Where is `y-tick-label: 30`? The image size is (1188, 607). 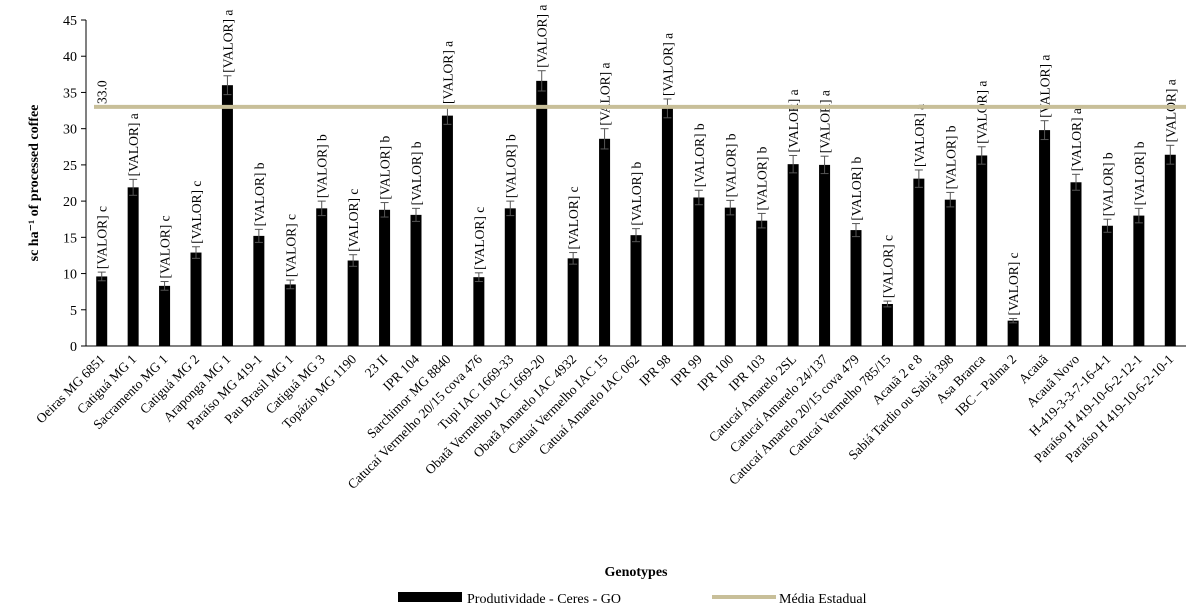 y-tick-label: 30 is located at coordinates (70, 130).